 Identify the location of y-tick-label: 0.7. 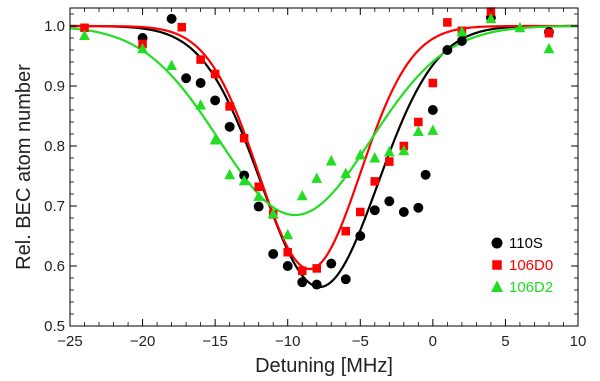
(54, 206).